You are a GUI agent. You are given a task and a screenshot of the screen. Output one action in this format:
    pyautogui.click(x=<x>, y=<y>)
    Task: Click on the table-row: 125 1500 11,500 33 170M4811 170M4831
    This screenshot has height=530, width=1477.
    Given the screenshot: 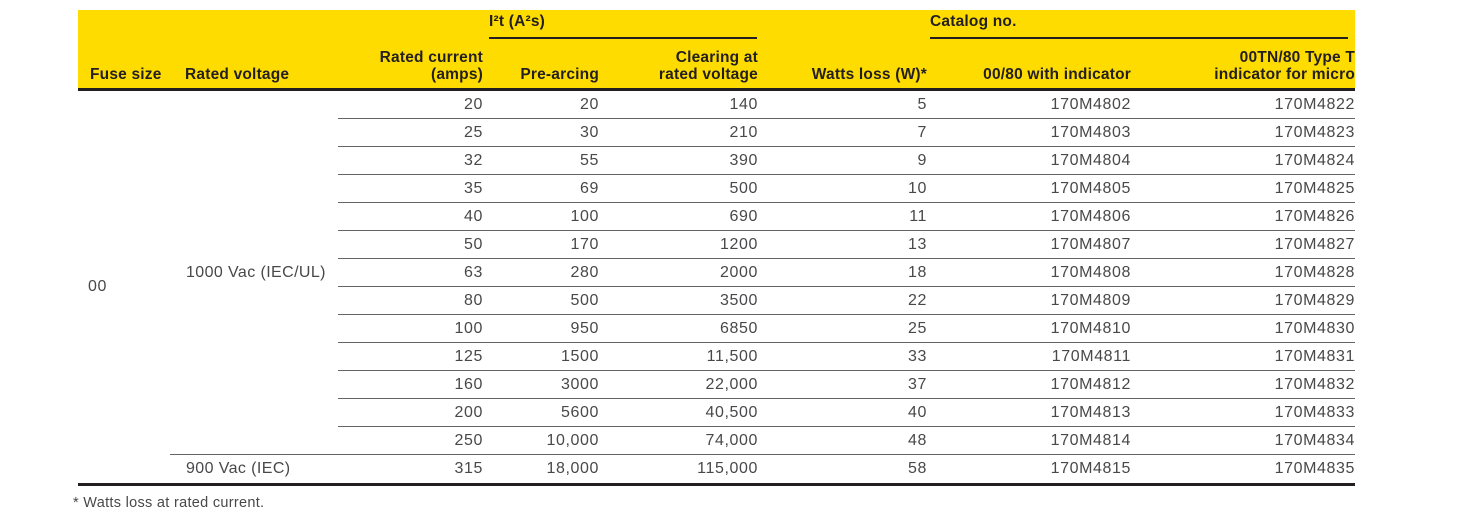 What is the action you would take?
    pyautogui.click(x=716, y=357)
    